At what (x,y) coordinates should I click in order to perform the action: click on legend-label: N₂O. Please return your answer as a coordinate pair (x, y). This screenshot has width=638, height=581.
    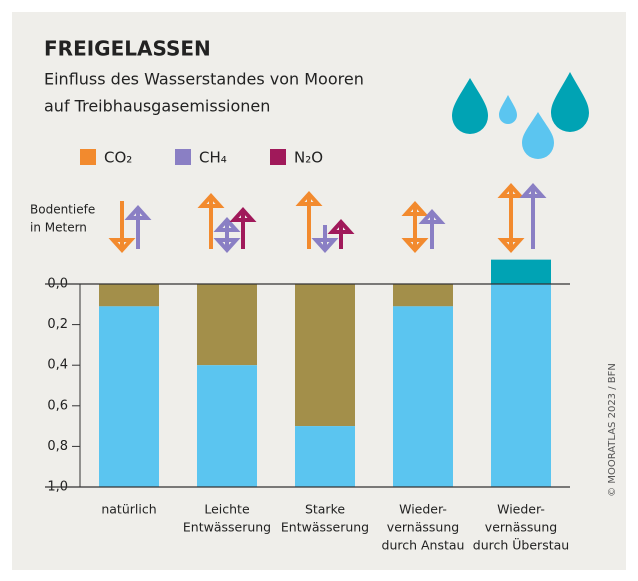
    Looking at the image, I should click on (308, 158).